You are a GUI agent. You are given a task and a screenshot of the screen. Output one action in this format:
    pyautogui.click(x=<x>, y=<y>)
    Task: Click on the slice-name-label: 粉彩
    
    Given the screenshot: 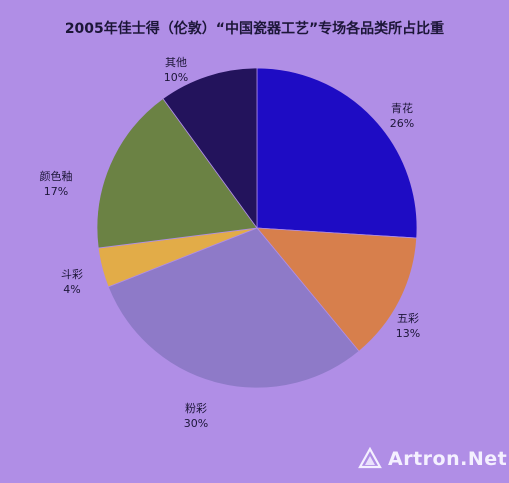 What is the action you would take?
    pyautogui.click(x=196, y=408)
    